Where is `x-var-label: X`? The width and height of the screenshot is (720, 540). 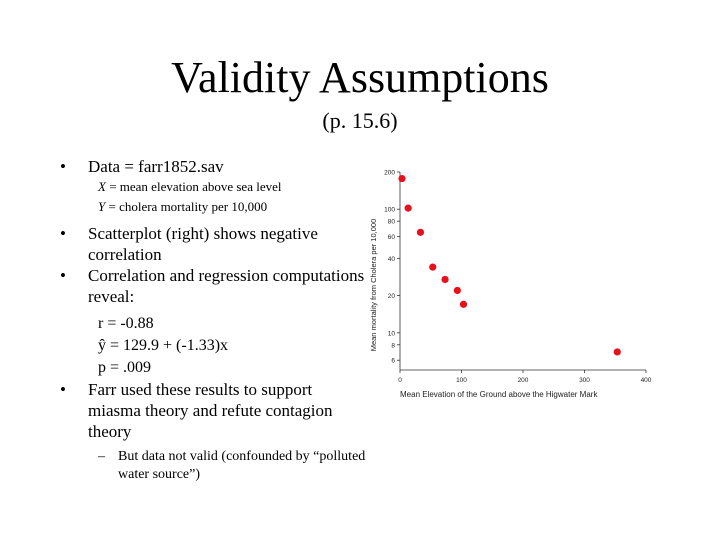 x-var-label: X is located at coordinates (102, 186).